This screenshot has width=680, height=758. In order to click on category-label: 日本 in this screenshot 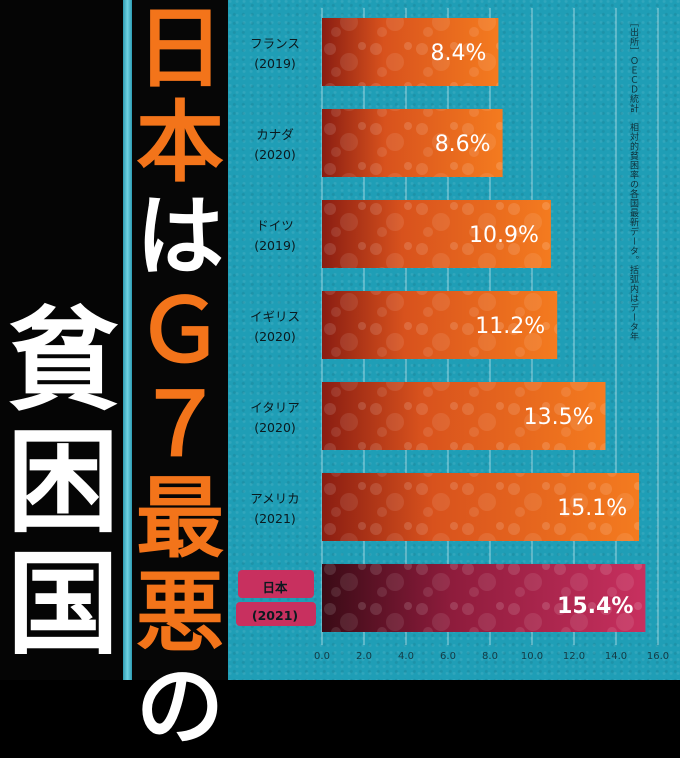, I will do `click(275, 587)`.